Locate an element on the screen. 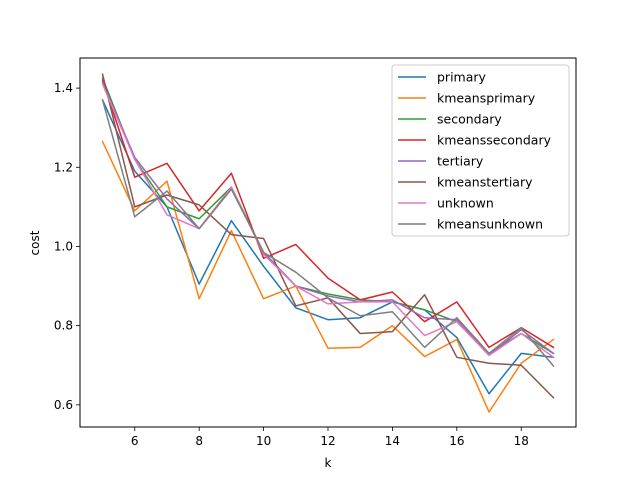 Image resolution: width=640 pixels, height=480 pixels. legend-label-kmeansunknown: kmeansunknown is located at coordinates (490, 224).